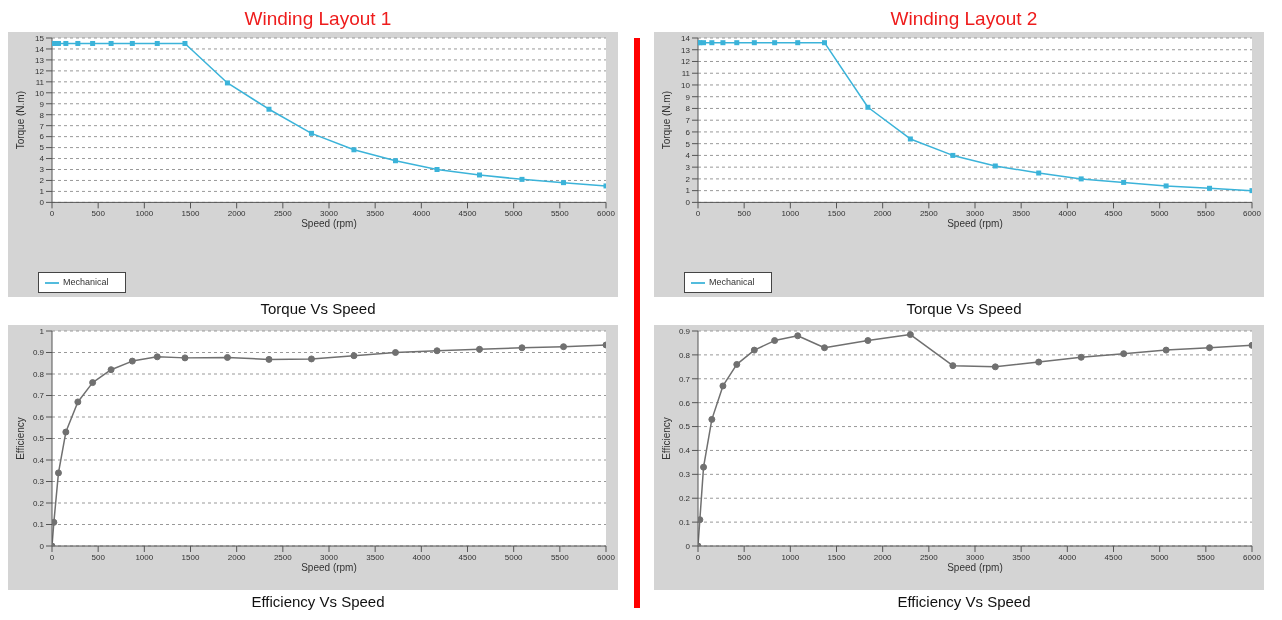  What do you see at coordinates (38, 374) in the screenshot?
I see `y-tick-label: 0.8` at bounding box center [38, 374].